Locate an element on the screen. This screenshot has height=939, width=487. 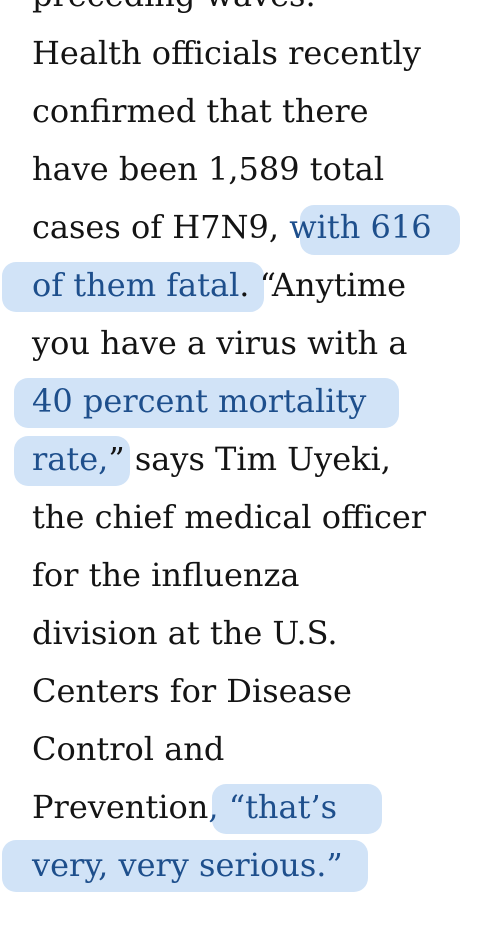
article-line: of them fatal. “Anytime is located at coordinates (254, 285).